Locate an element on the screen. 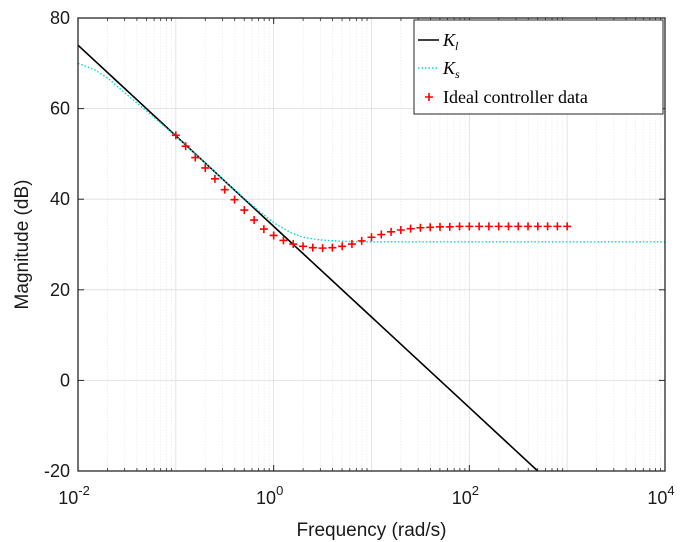 This screenshot has width=680, height=542. y-axis-label: Magnitude (dB) is located at coordinates (22, 245).